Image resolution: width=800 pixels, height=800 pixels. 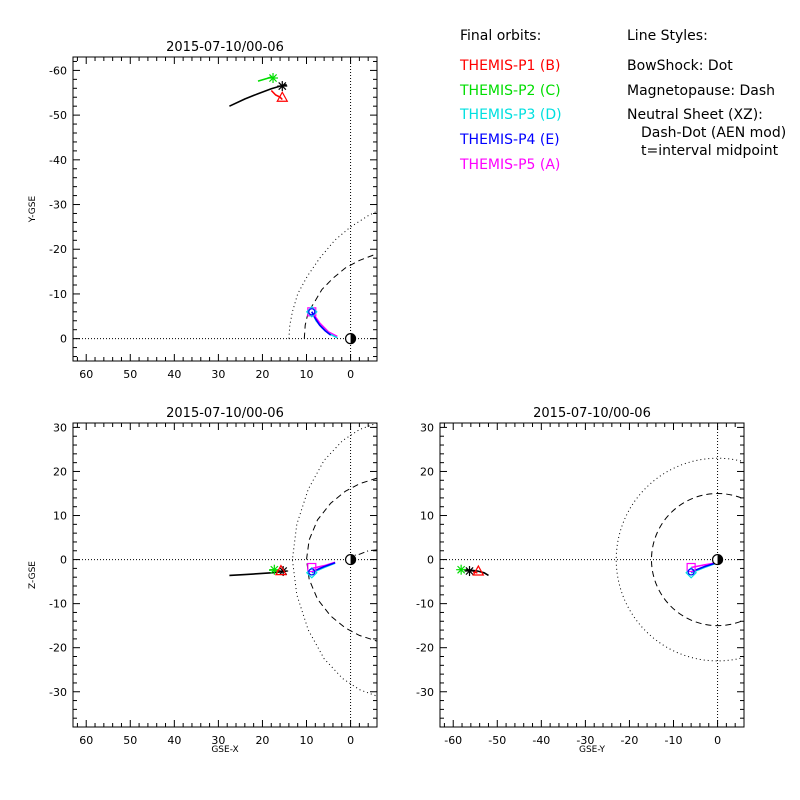 What do you see at coordinates (363, 553) in the screenshot?
I see `neutral-sheet-curve` at bounding box center [363, 553].